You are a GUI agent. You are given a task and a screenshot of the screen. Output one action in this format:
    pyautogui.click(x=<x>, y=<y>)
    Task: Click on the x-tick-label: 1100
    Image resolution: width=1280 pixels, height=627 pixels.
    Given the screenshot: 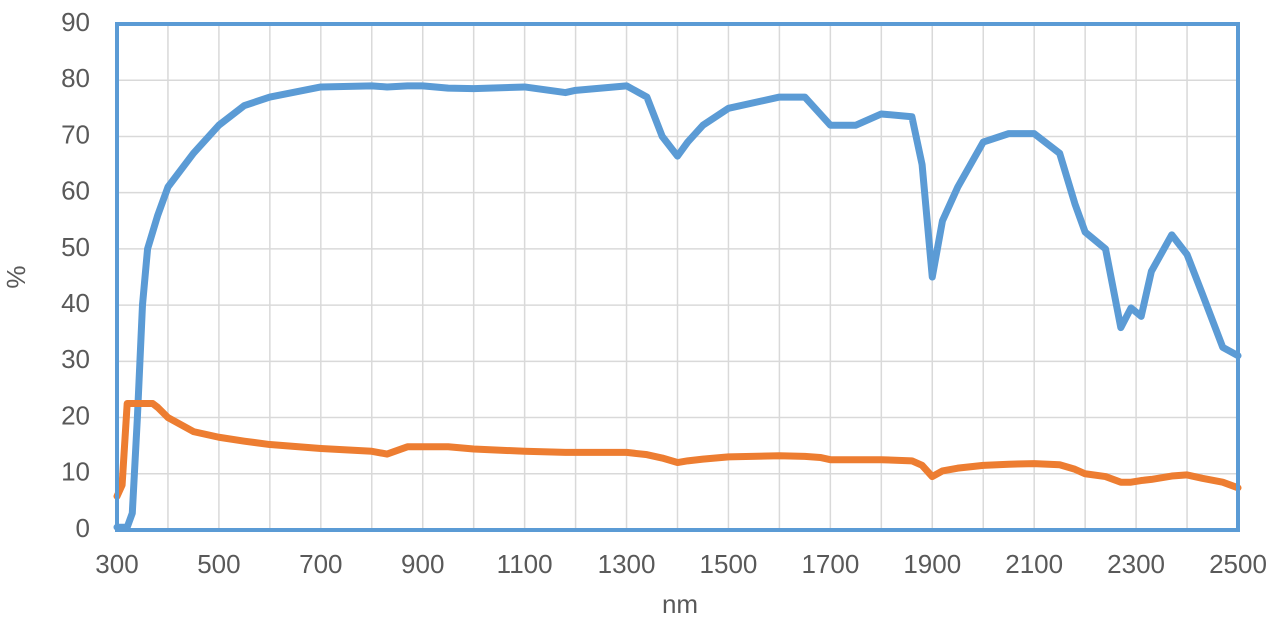 What is the action you would take?
    pyautogui.click(x=525, y=564)
    